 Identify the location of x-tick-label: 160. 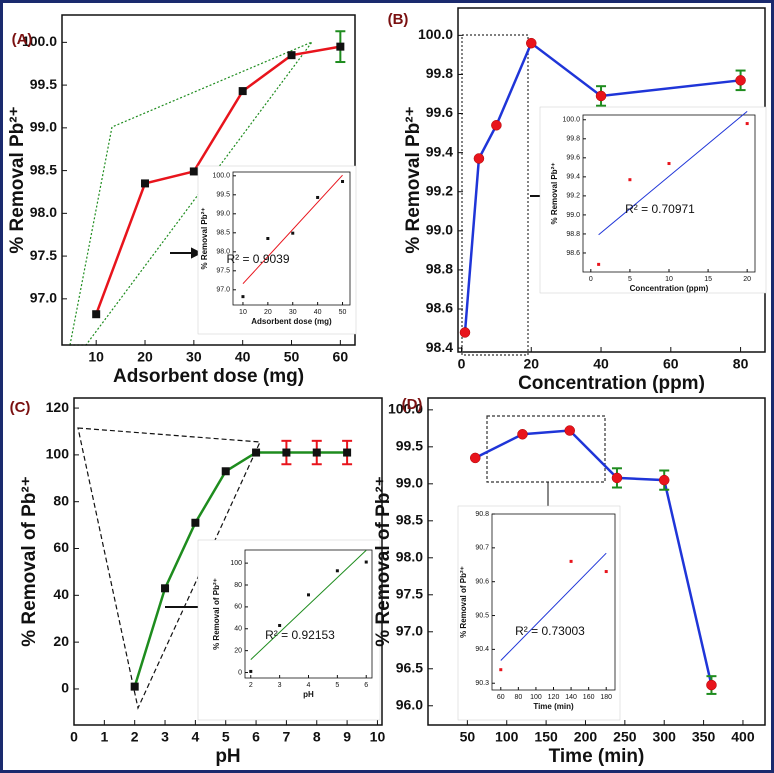
(589, 697).